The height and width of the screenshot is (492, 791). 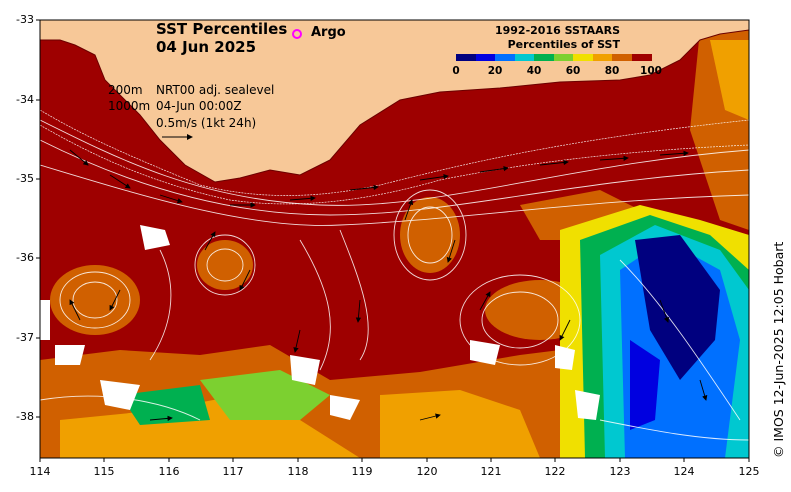 What do you see at coordinates (491, 471) in the screenshot?
I see `lon-label: 121` at bounding box center [491, 471].